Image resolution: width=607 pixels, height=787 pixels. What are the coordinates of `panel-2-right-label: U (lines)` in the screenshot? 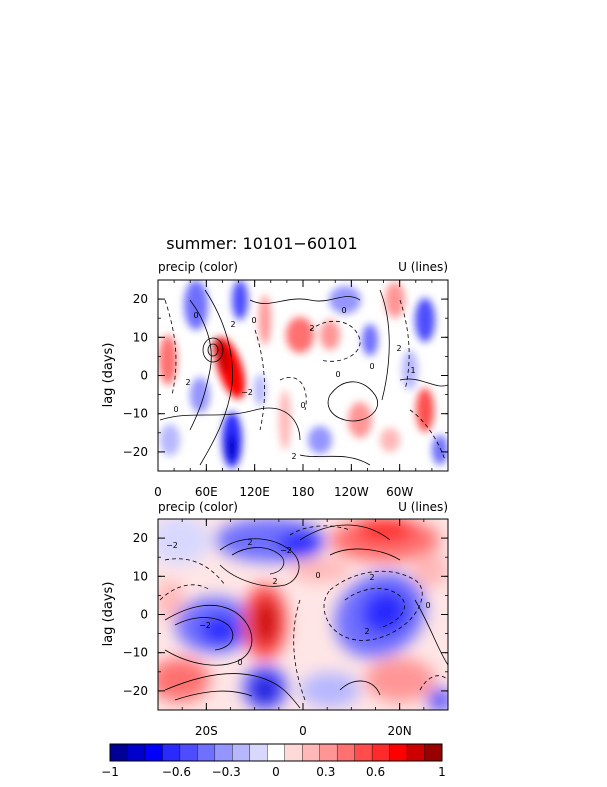 It's located at (423, 507).